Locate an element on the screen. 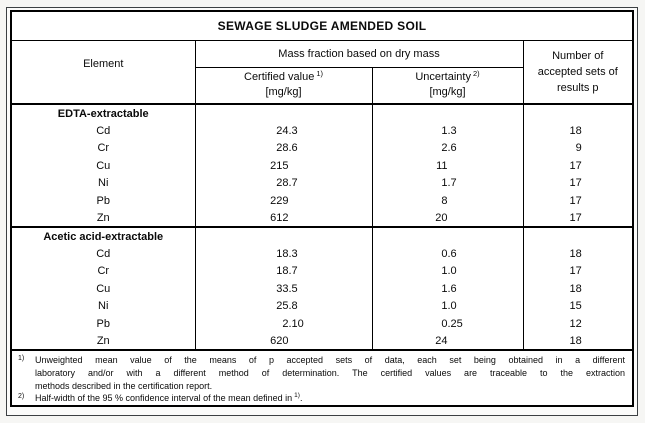 This screenshot has height=423, width=645. accepted-sets-value: 12 is located at coordinates (578, 324).